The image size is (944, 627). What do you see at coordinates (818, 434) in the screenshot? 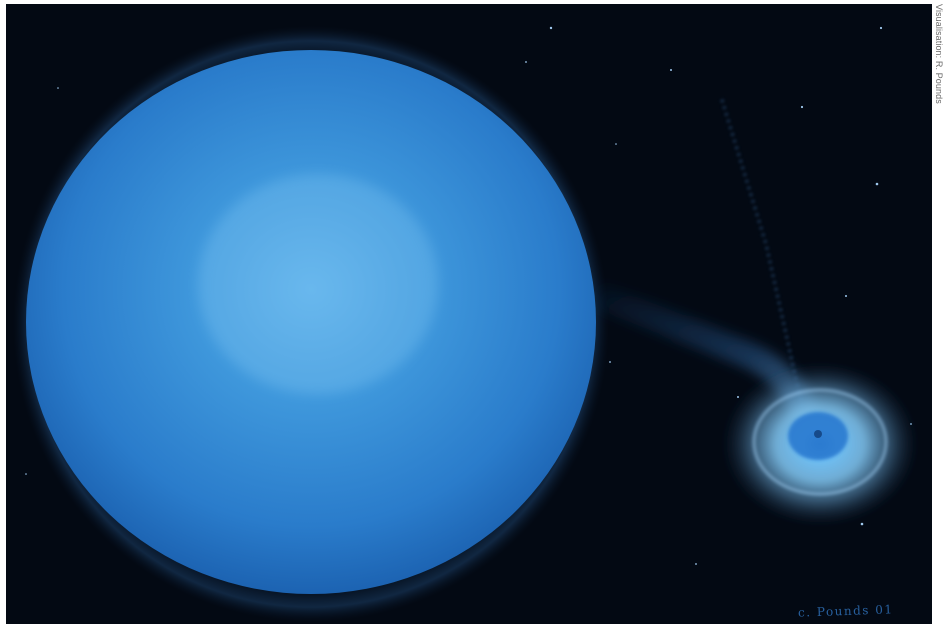
I see `compact-object` at bounding box center [818, 434].